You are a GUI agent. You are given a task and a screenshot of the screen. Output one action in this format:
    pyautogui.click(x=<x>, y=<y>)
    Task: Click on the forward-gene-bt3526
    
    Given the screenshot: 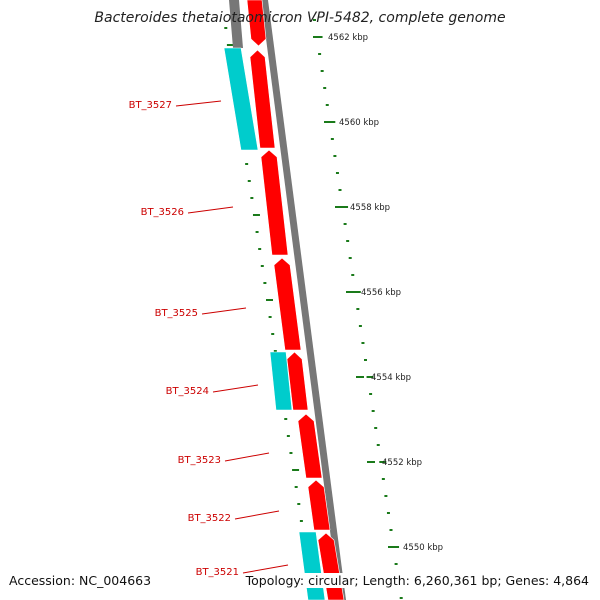 What is the action you would take?
    pyautogui.click(x=274, y=202)
    